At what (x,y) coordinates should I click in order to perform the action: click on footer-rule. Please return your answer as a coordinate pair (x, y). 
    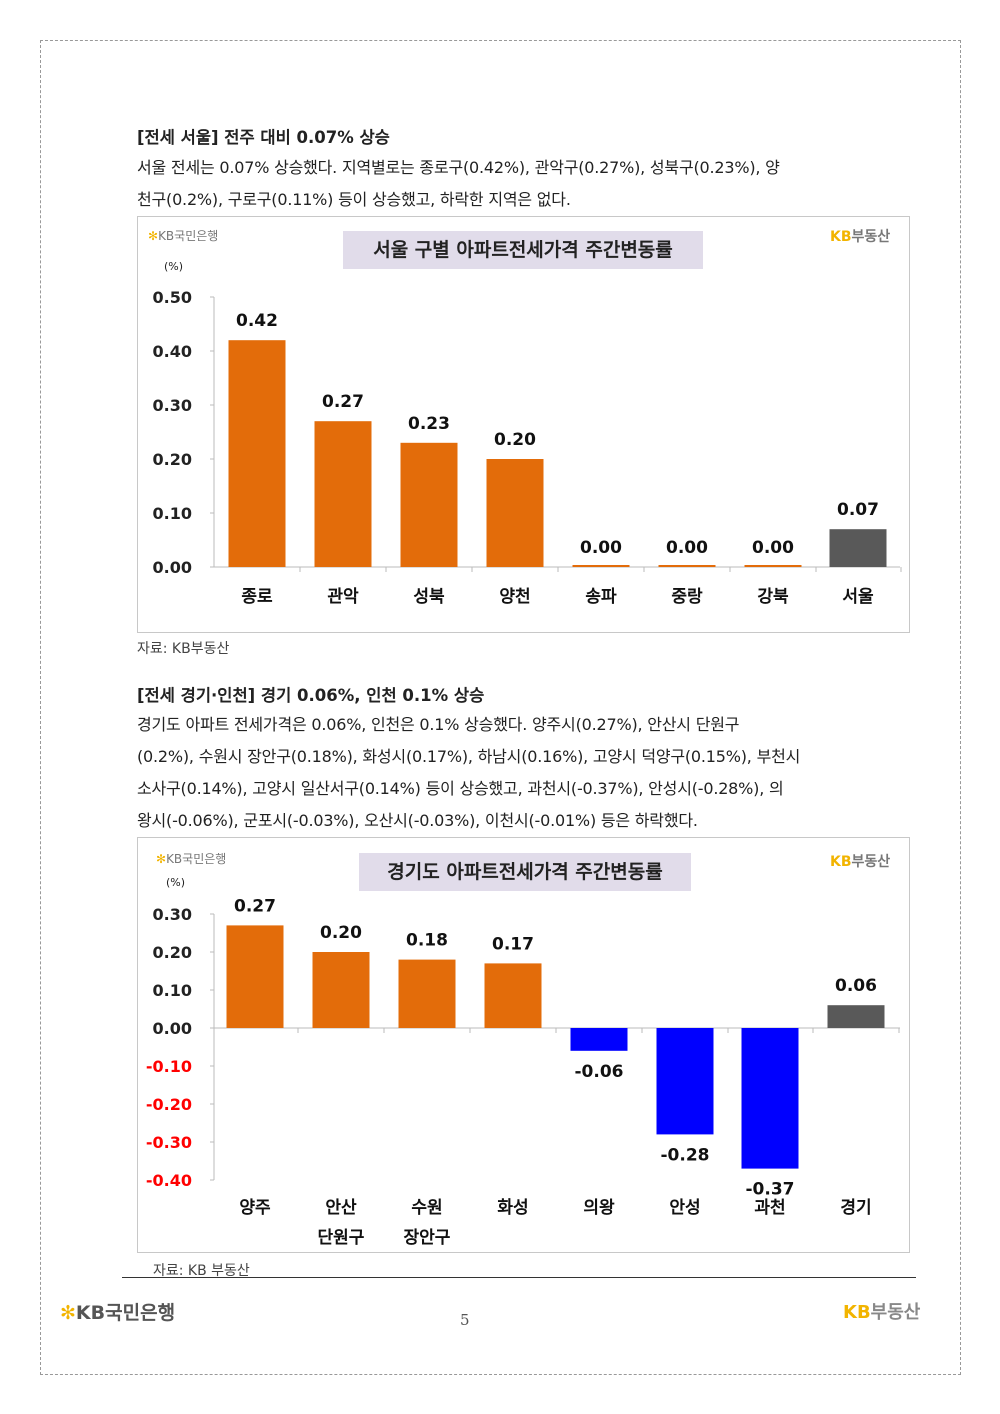
    Looking at the image, I should click on (519, 1277).